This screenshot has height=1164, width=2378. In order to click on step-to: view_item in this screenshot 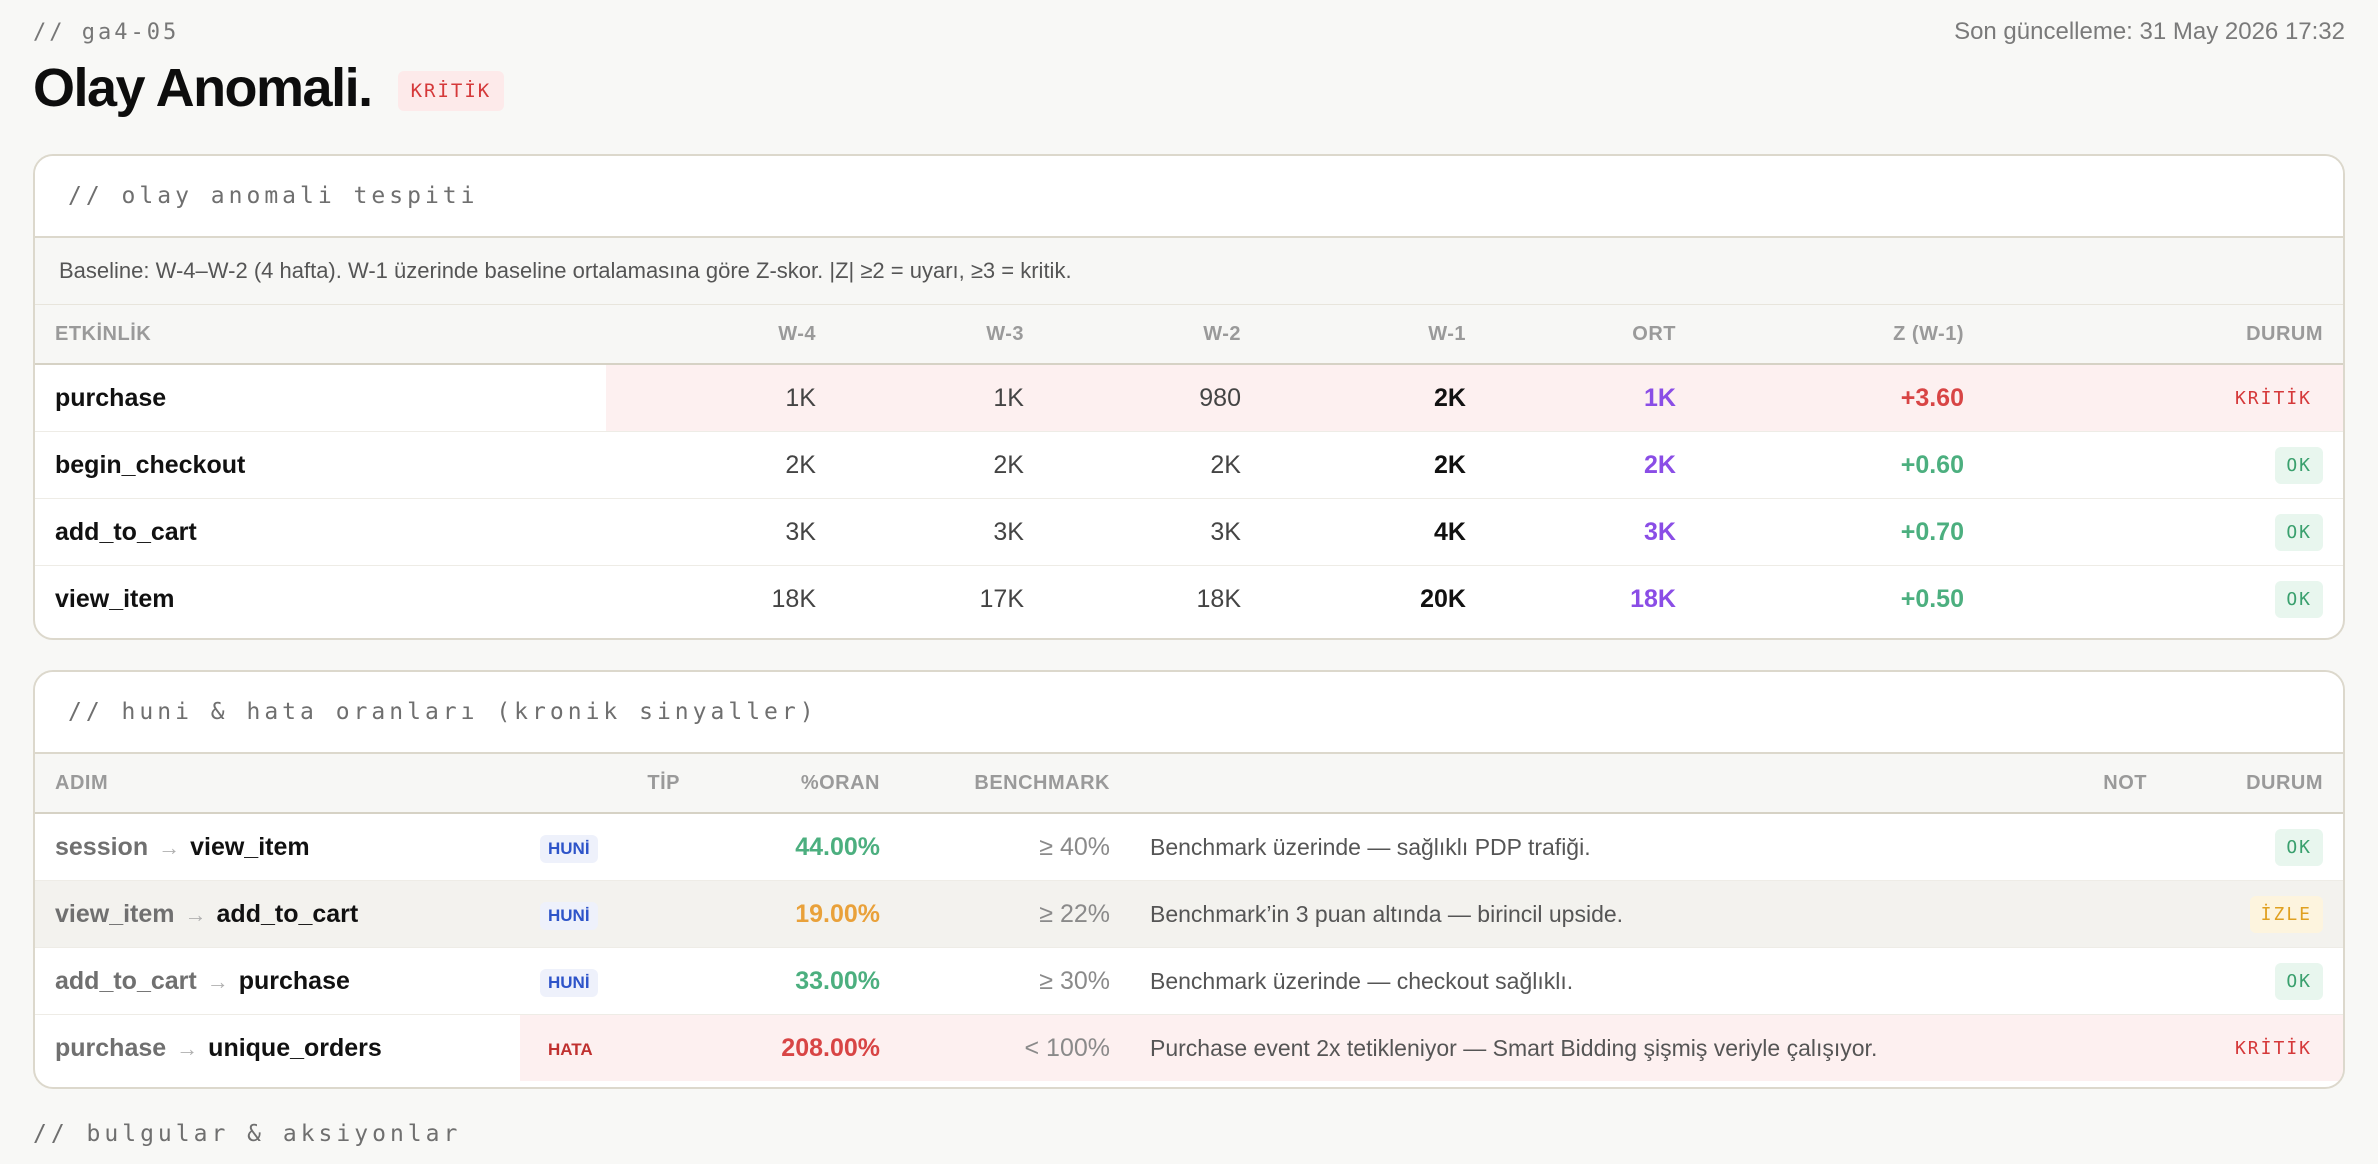, I will do `click(250, 846)`.